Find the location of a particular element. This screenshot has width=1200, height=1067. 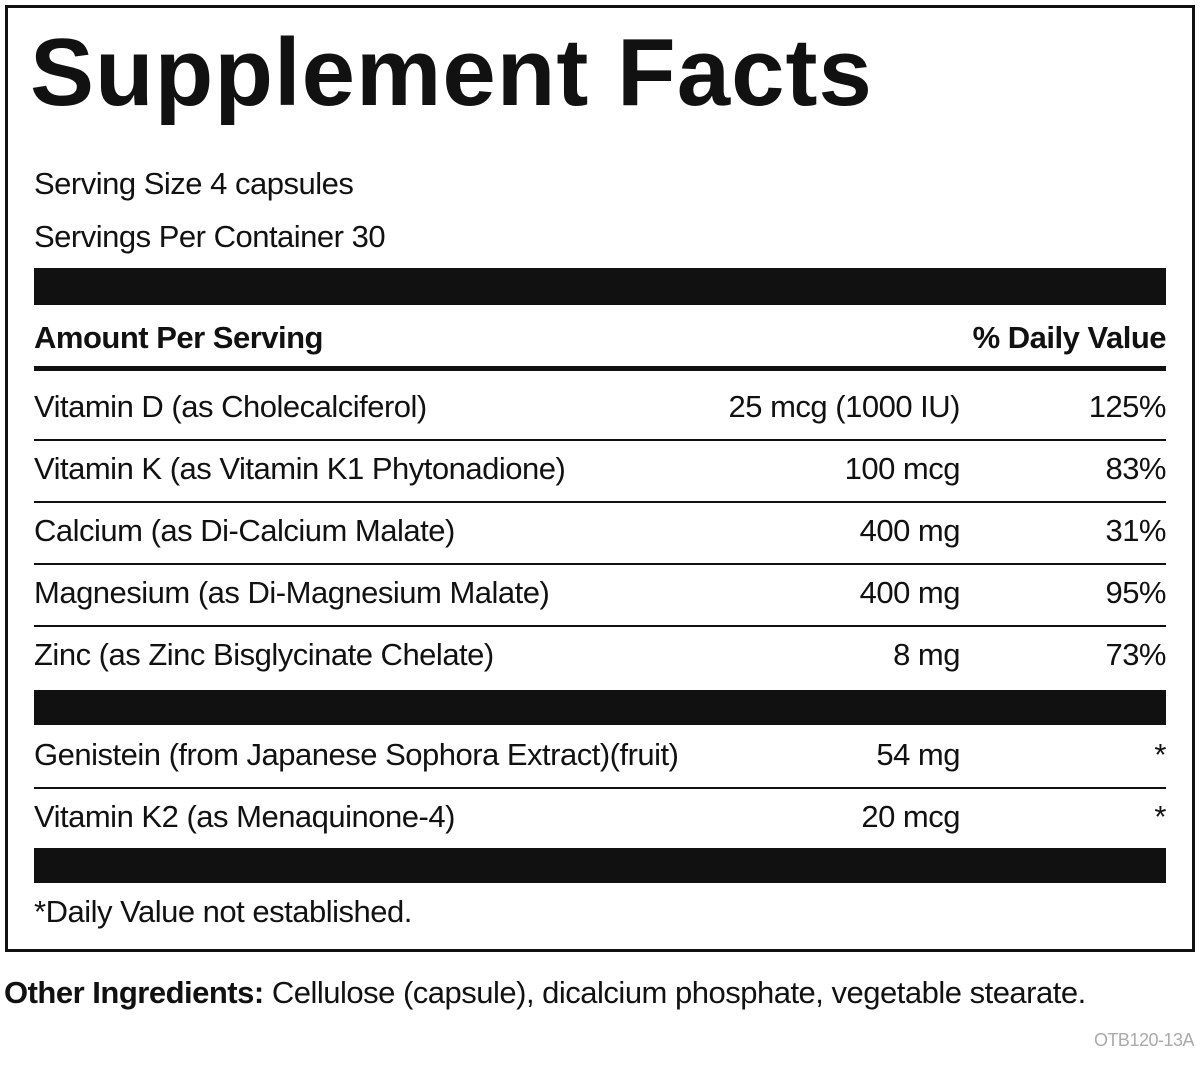

nutrient-name: Calcium (as Di-Calcium Malate) is located at coordinates (244, 530).